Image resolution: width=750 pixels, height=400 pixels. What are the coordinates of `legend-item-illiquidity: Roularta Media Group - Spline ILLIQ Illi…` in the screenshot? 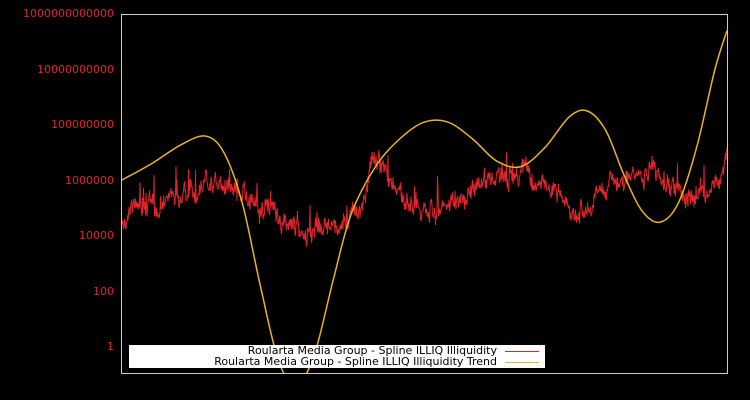 It's located at (393, 351).